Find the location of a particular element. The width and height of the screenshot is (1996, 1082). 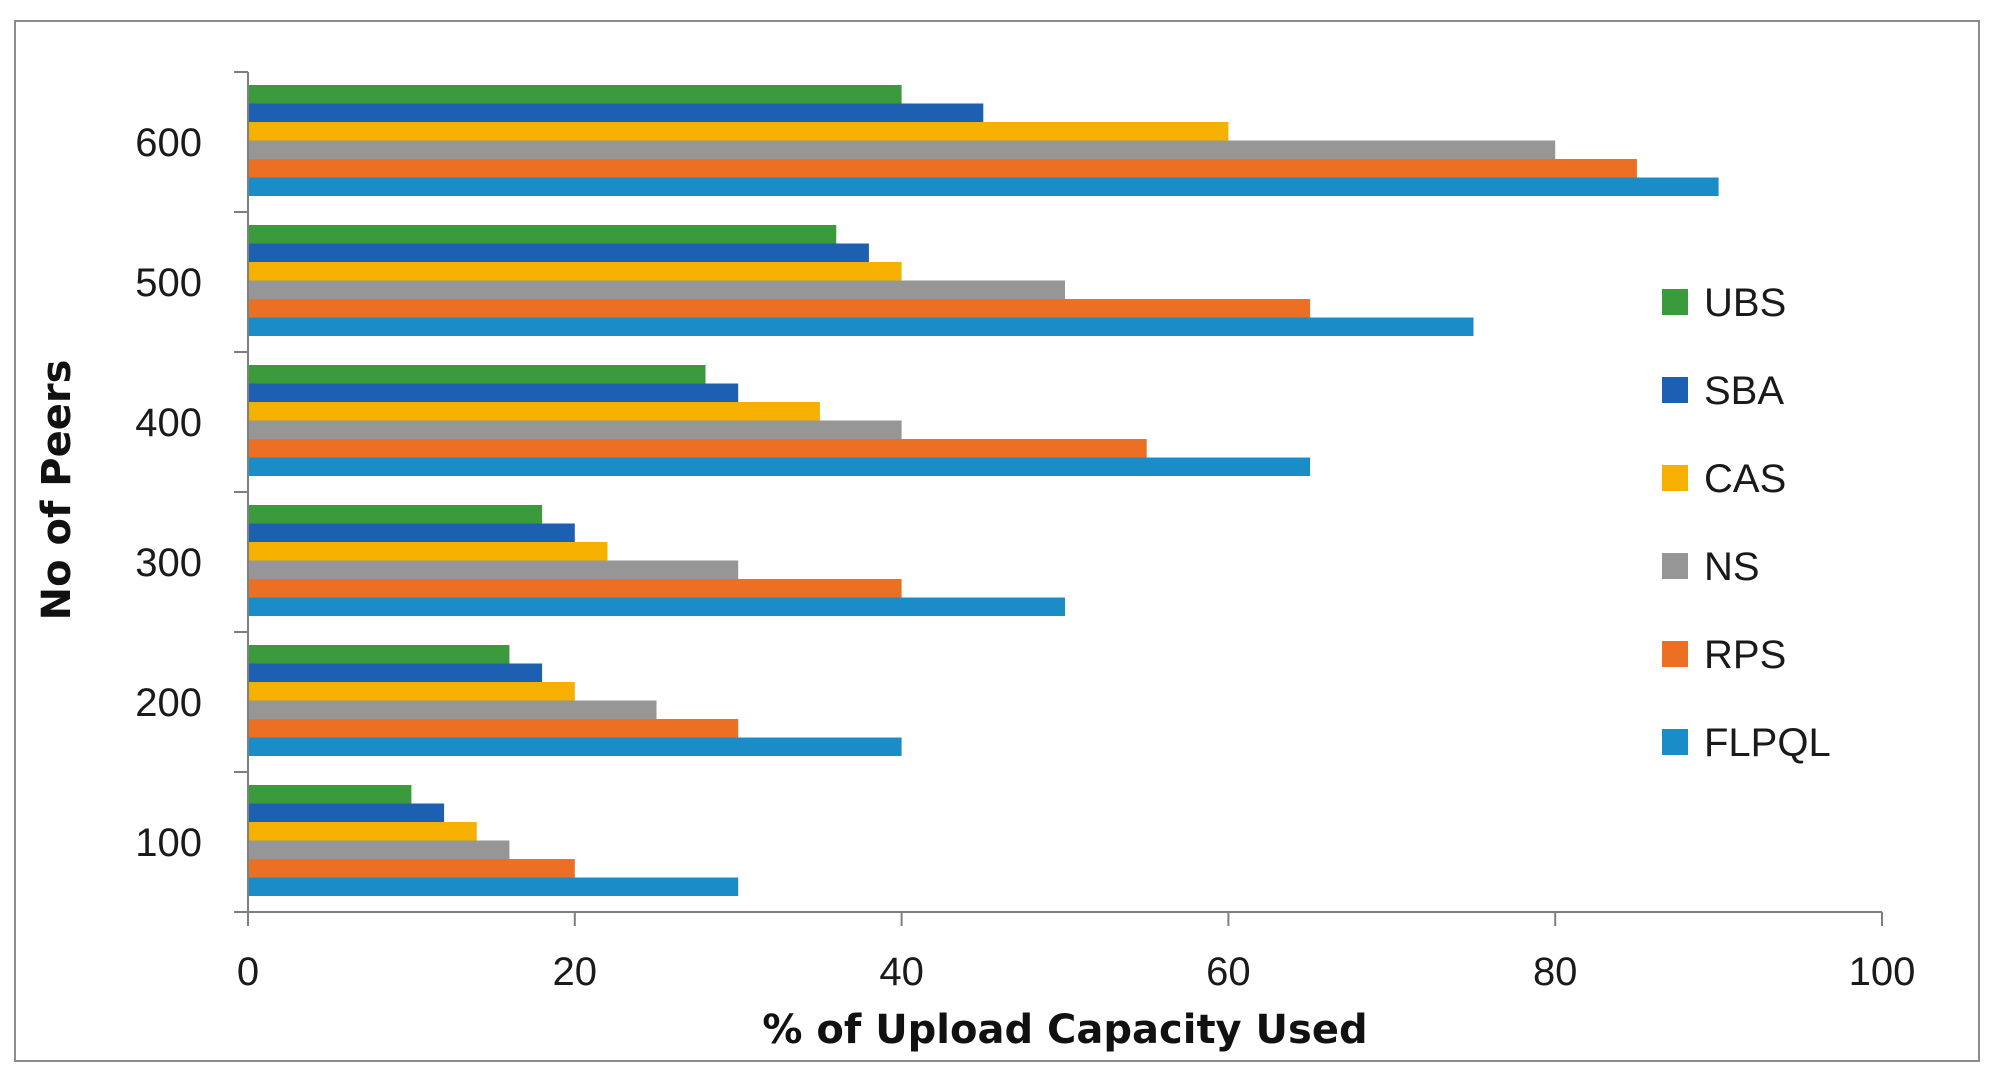

legend-label-rps: RPS is located at coordinates (1745, 655).